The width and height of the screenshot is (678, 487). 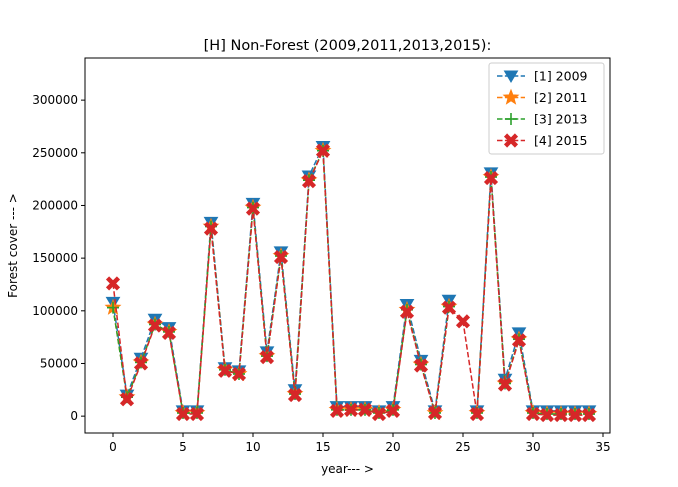 I want to click on legend-entry: [3] 2013, so click(x=542, y=119).